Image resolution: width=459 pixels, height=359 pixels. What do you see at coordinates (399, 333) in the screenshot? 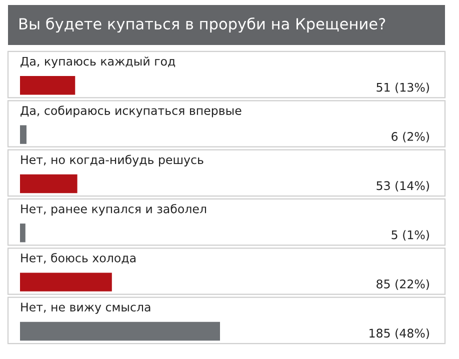
I see `data-label: 185 (48%)` at bounding box center [399, 333].